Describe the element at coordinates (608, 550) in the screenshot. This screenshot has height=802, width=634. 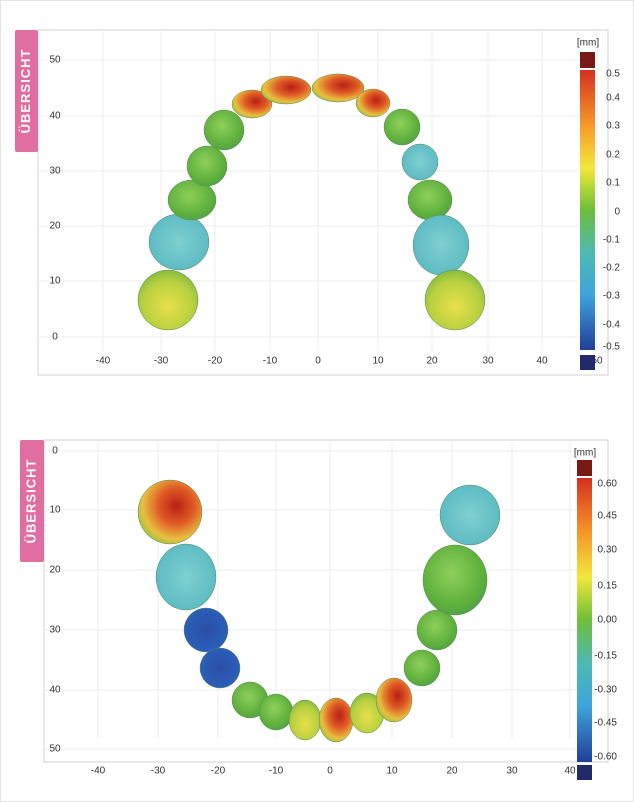
I see `scale-tick-label: 0.30` at that location.